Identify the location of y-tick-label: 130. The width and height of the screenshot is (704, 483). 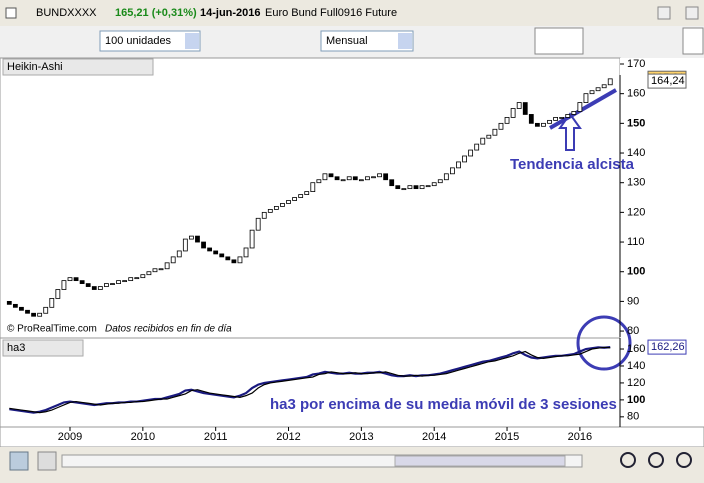
(636, 183).